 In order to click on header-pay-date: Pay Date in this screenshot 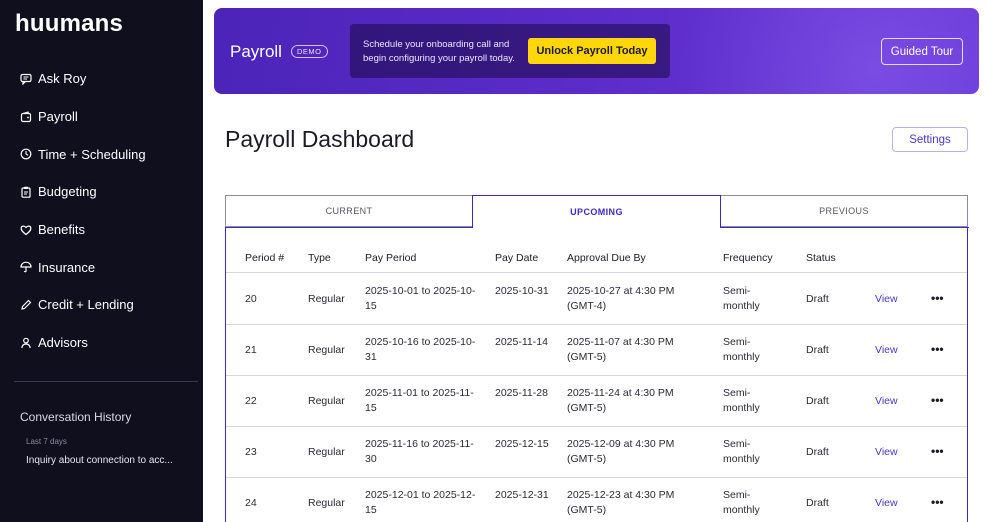, I will do `click(517, 258)`.